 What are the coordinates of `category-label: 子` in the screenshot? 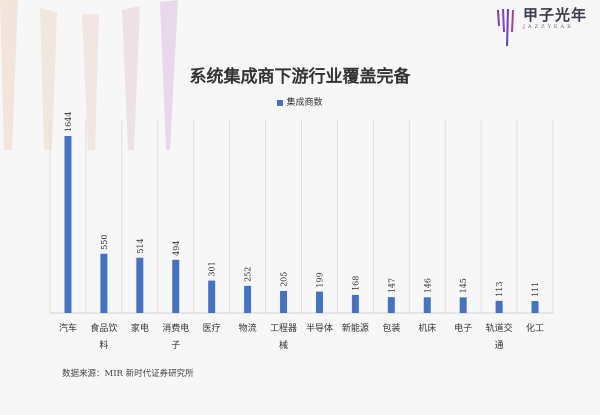 It's located at (175, 345).